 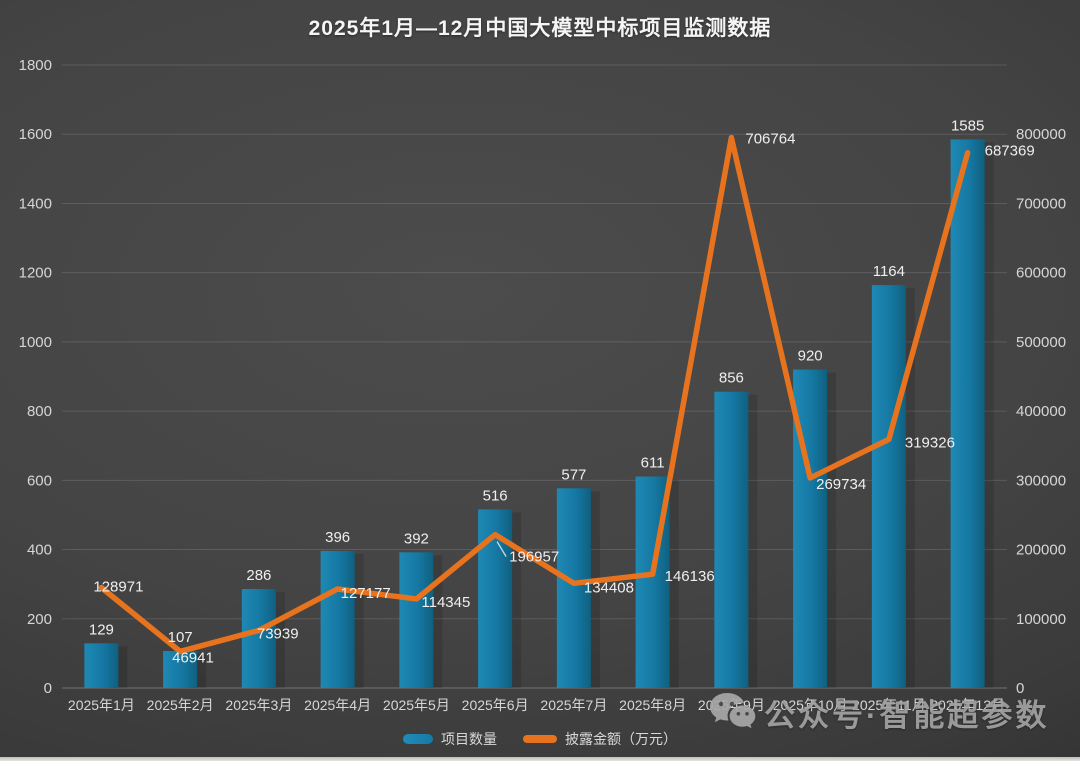 What do you see at coordinates (445, 602) in the screenshot?
I see `line-value-label: 114345` at bounding box center [445, 602].